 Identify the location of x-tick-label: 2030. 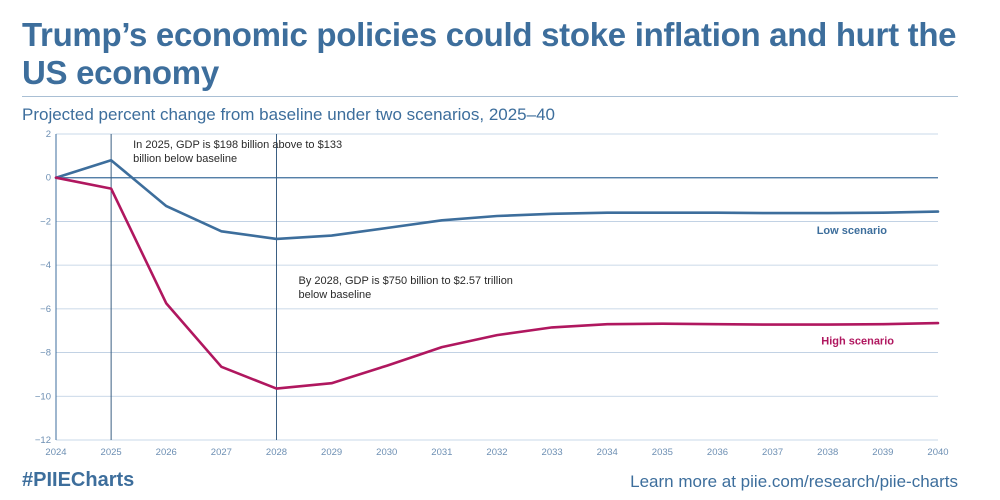
(386, 452).